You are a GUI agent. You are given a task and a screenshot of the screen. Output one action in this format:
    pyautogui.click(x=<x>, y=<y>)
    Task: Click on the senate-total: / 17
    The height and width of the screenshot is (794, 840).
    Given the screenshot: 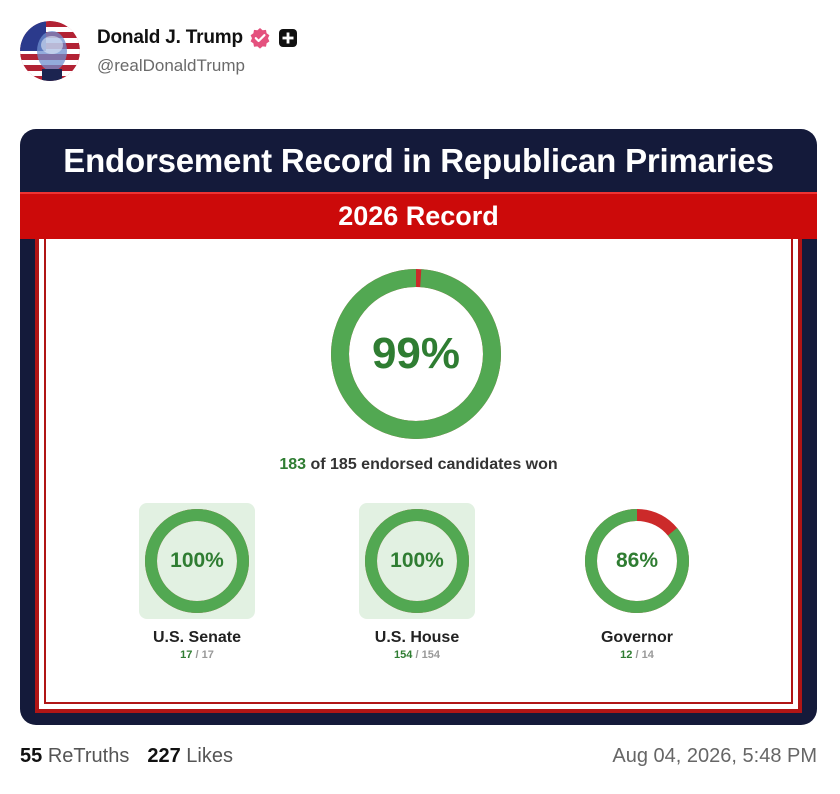 What is the action you would take?
    pyautogui.click(x=204, y=655)
    